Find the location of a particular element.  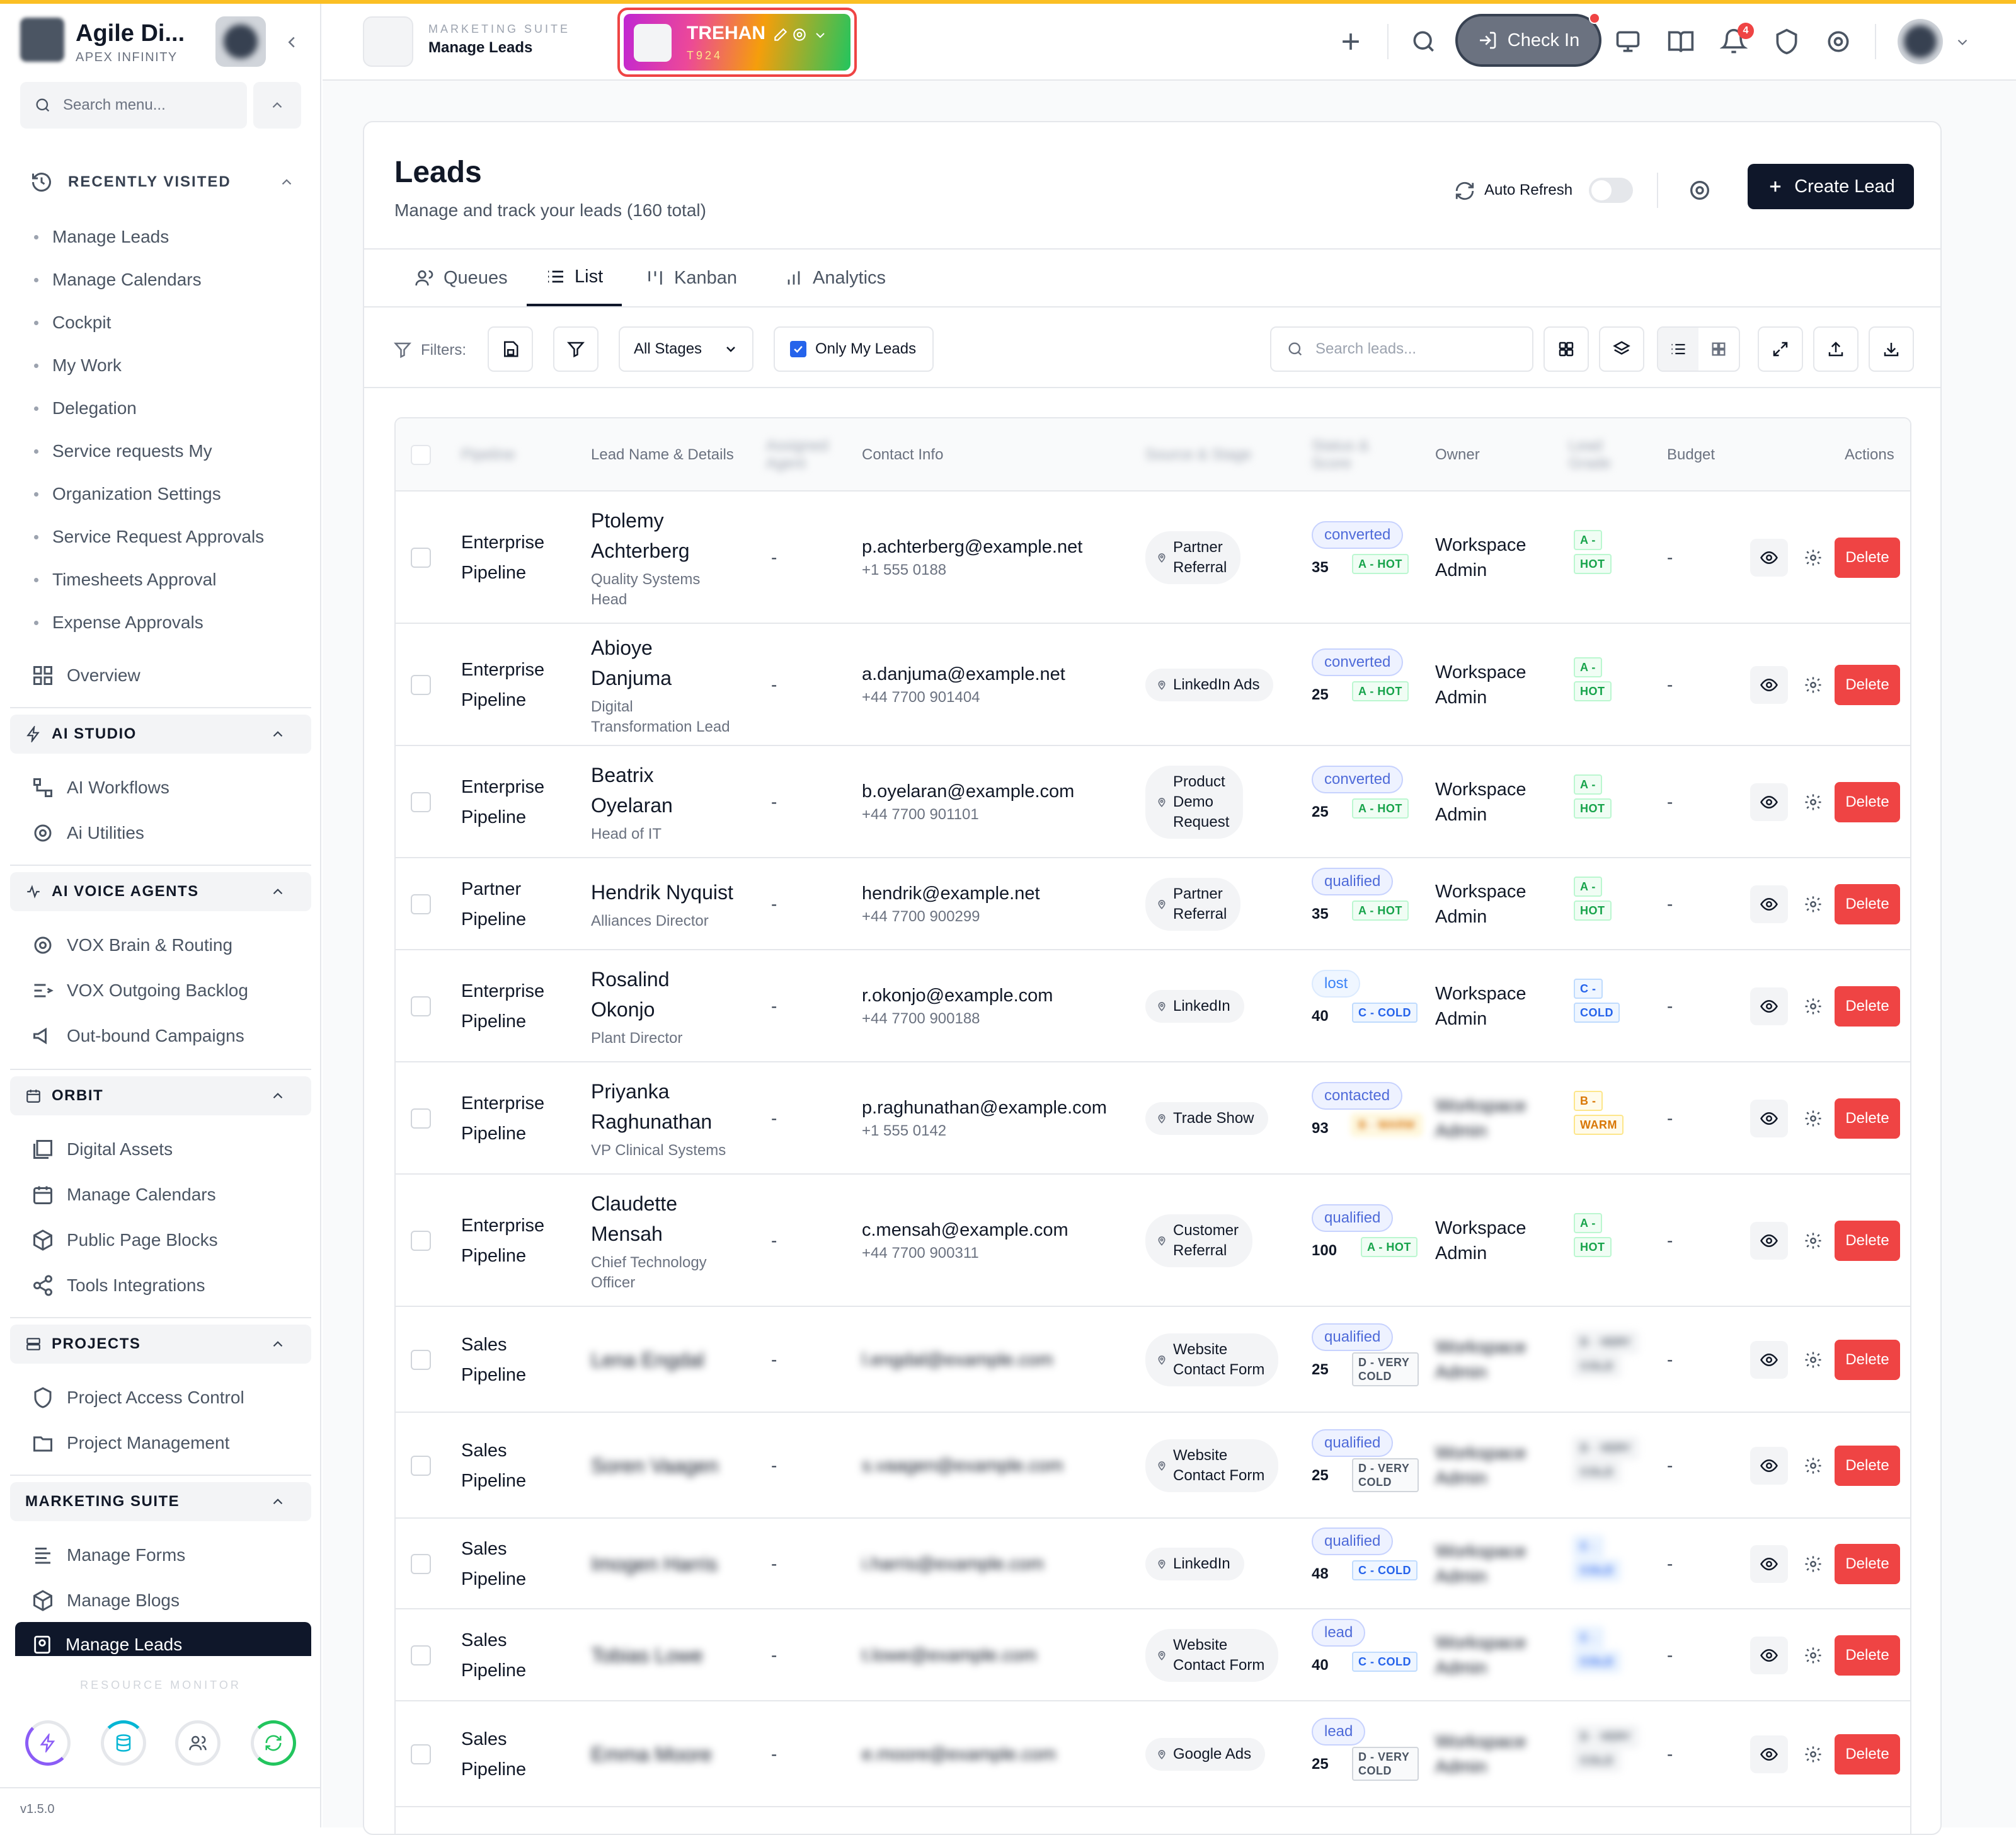

view-toggle is located at coordinates (1698, 349).